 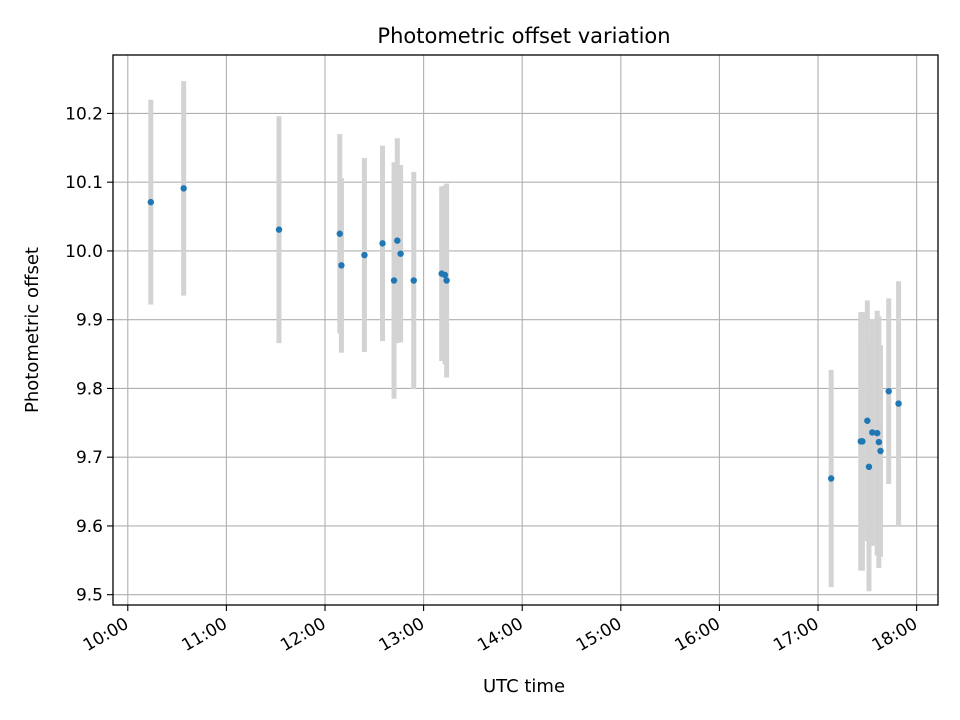 What do you see at coordinates (84, 114) in the screenshot?
I see `y-tick-label: 10.2` at bounding box center [84, 114].